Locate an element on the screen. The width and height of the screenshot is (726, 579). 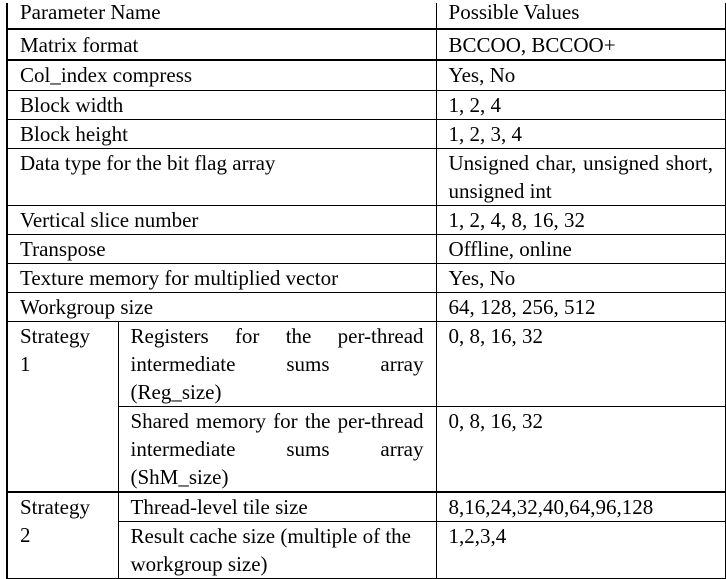
row-param-thread-tile-size: Thread-level tile size is located at coordinates (277, 506).